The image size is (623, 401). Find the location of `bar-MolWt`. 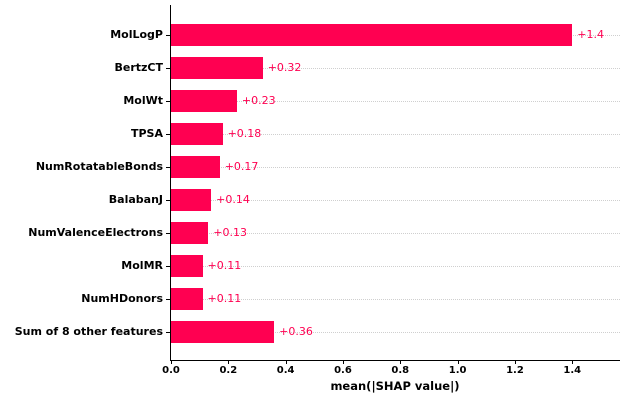

bar-MolWt is located at coordinates (204, 101).